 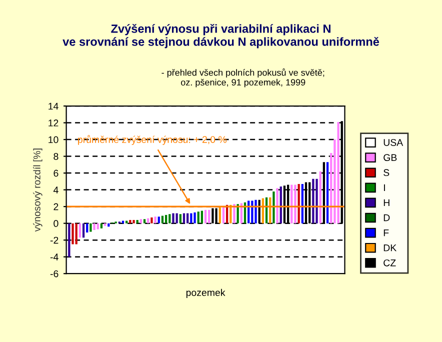 I want to click on legend-label: F, so click(x=386, y=232).